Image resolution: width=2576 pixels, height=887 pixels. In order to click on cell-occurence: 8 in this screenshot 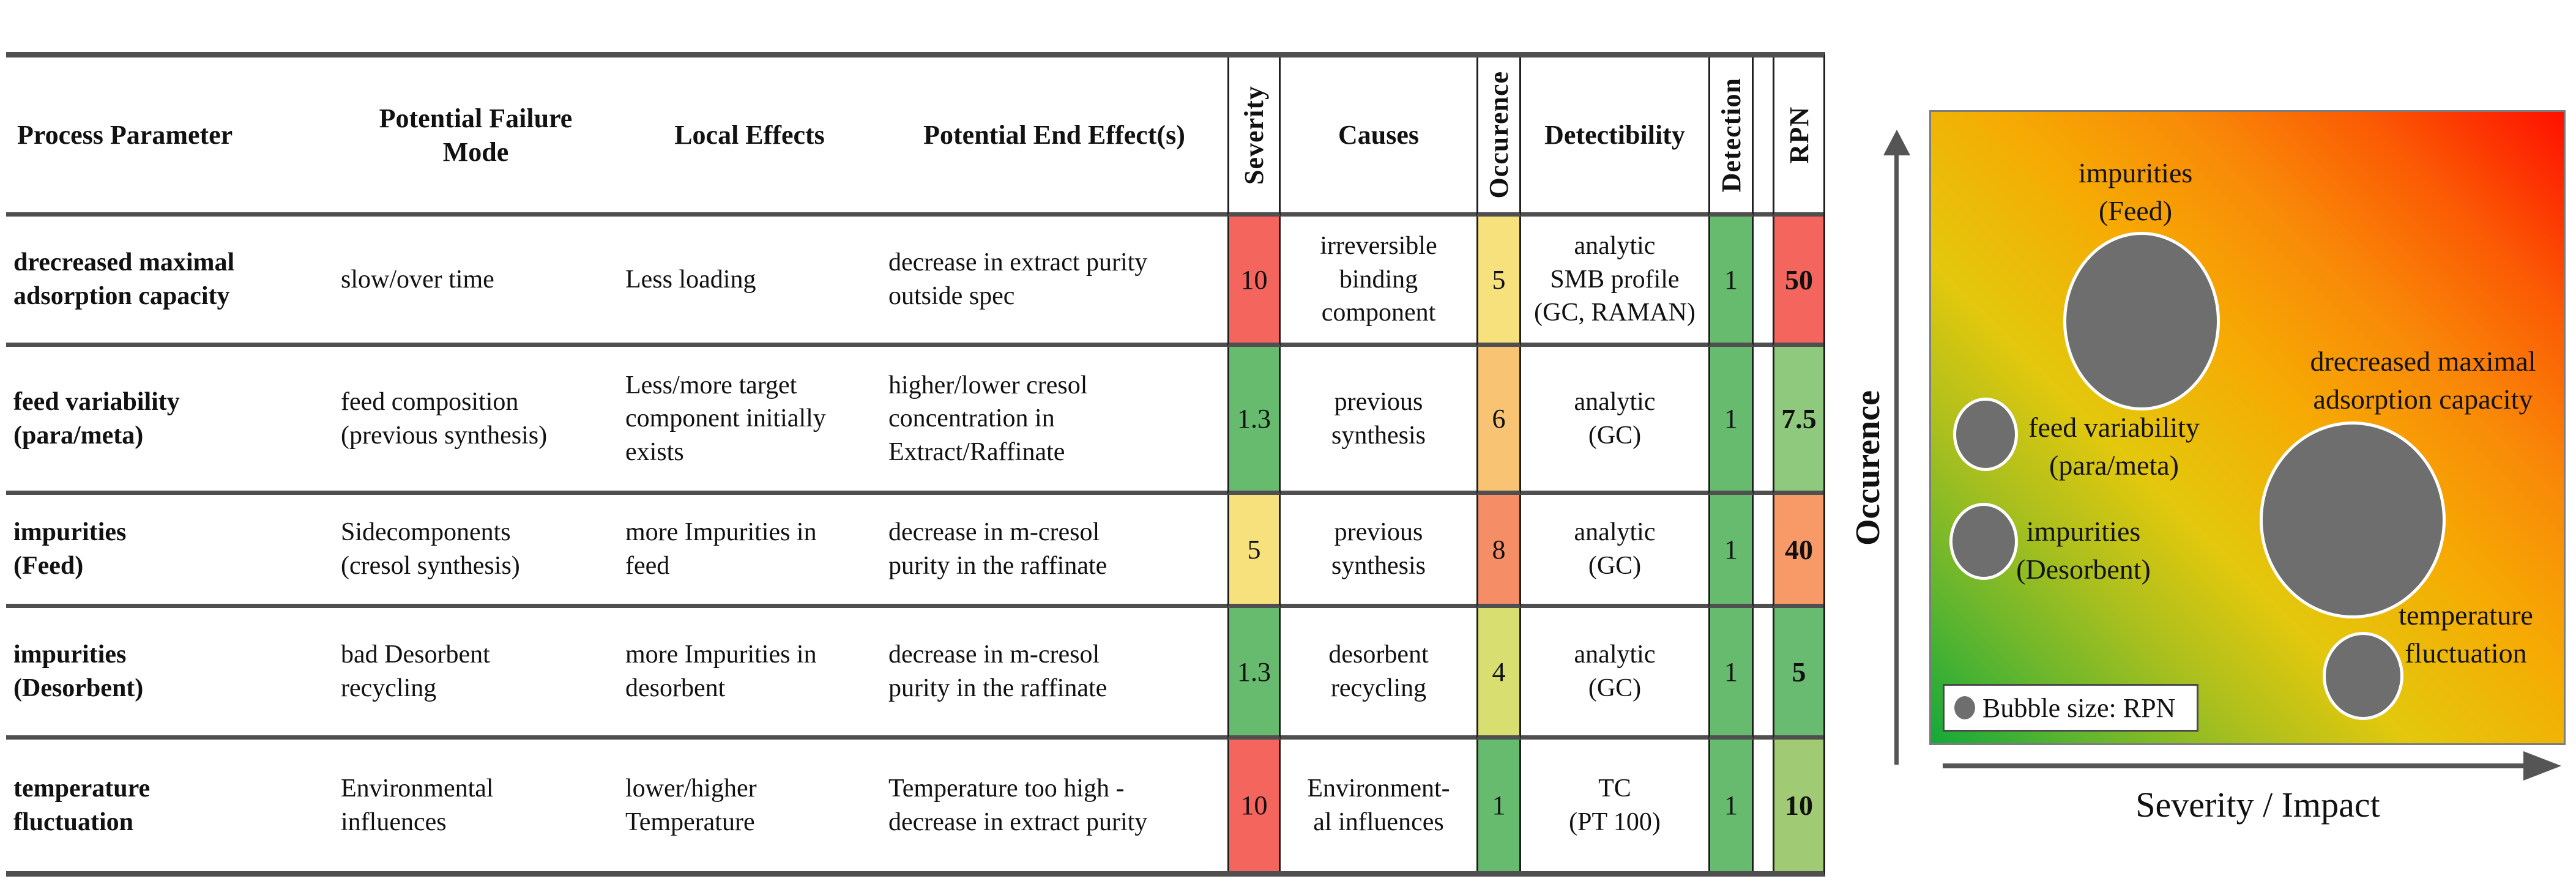, I will do `click(1498, 551)`.